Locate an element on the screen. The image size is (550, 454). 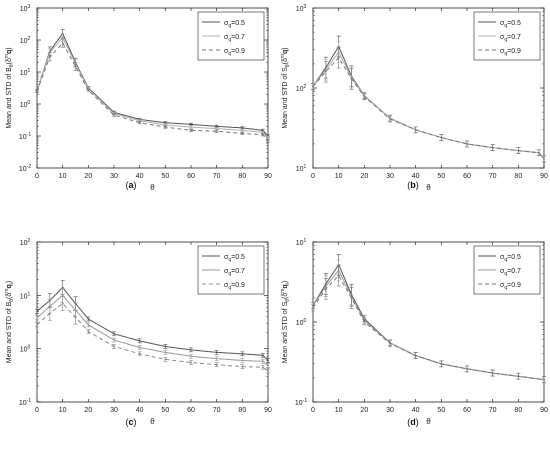
panel-label: (a) is located at coordinates (130, 185).